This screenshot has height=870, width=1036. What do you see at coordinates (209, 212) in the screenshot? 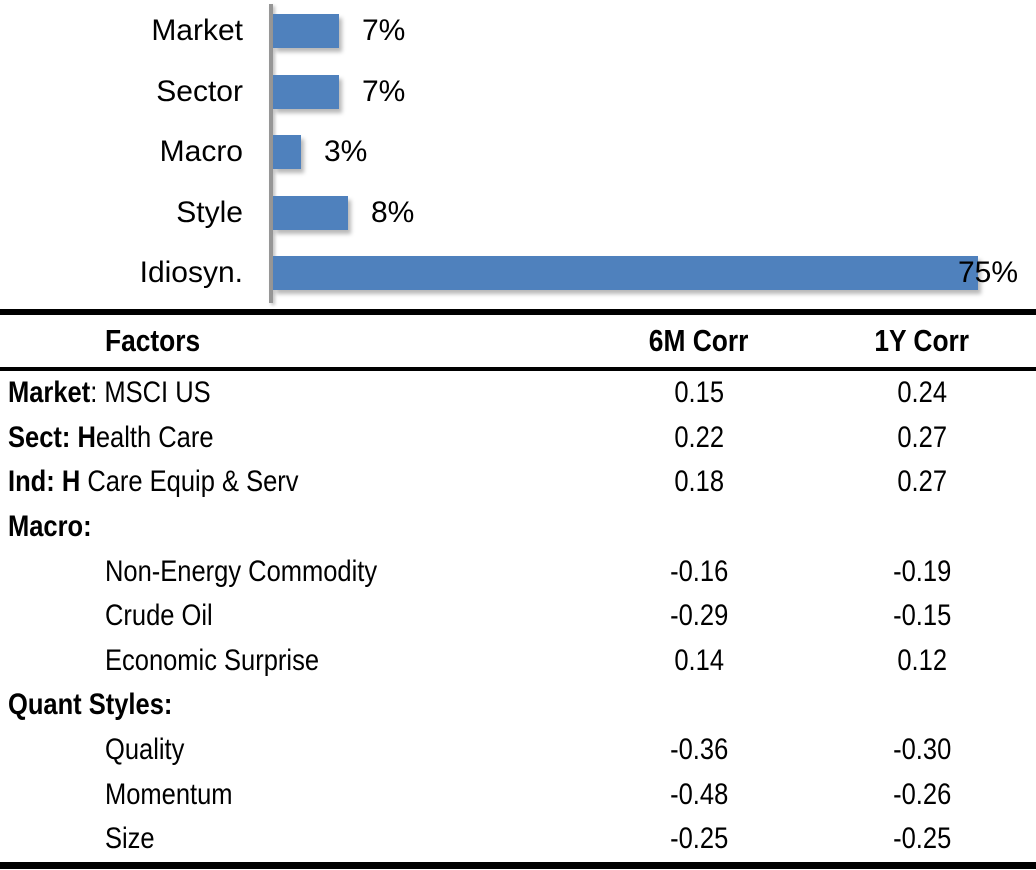
I see `chart-category-label: Style` at bounding box center [209, 212].